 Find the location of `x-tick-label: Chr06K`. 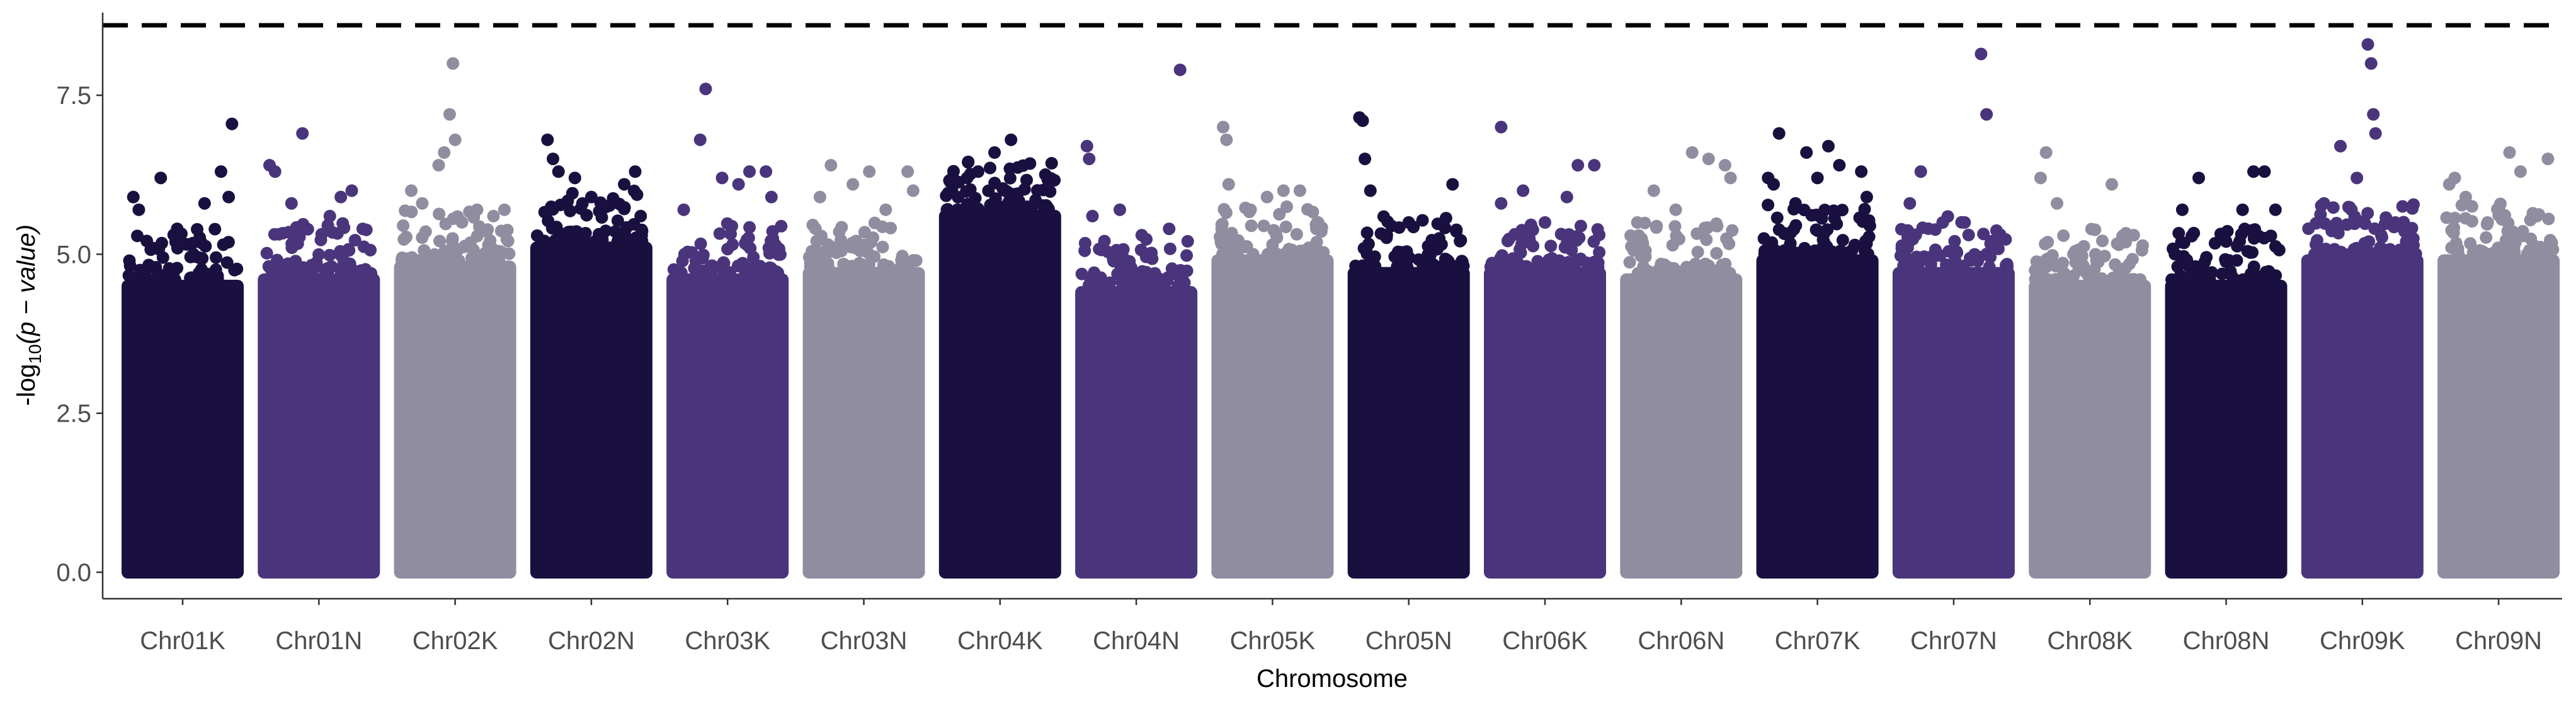

x-tick-label: Chr06K is located at coordinates (1545, 641).